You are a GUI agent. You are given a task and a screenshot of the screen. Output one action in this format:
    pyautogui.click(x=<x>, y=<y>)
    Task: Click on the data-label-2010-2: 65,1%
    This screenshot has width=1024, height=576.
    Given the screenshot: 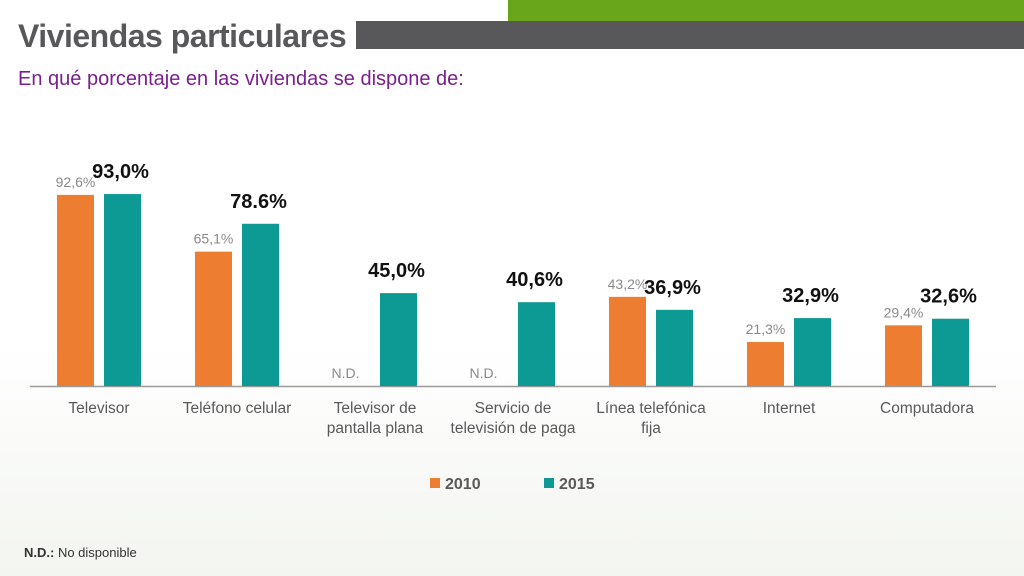 What is the action you would take?
    pyautogui.click(x=214, y=239)
    